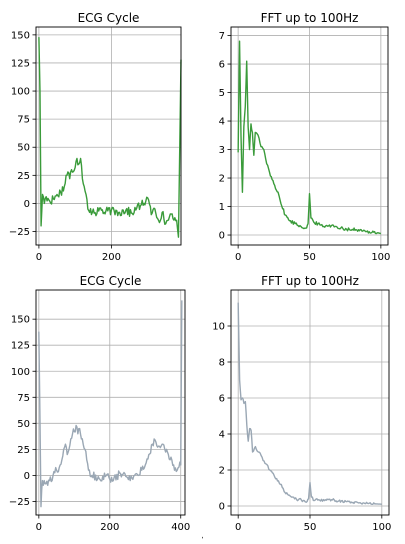 This screenshot has width=405, height=544. What do you see at coordinates (202, 540) in the screenshot?
I see `bottom-caption-fragment: ʼ` at bounding box center [202, 540].